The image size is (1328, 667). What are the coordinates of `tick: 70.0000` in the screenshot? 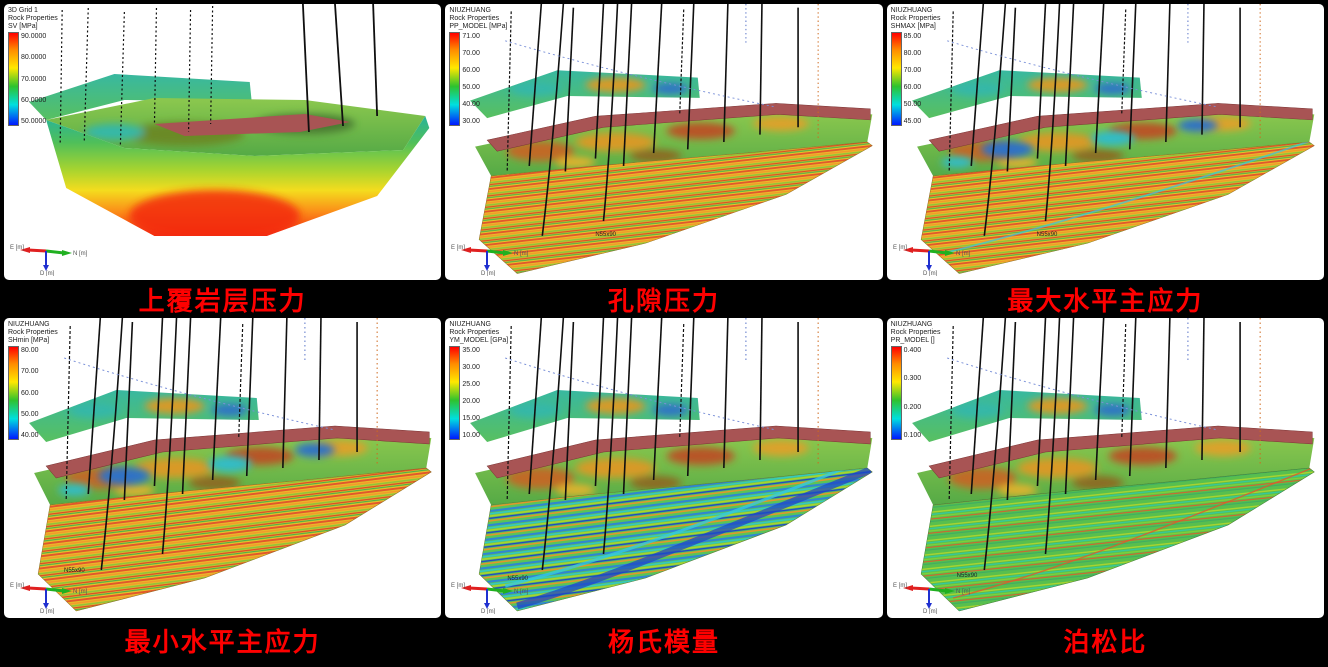 It's located at (34, 79).